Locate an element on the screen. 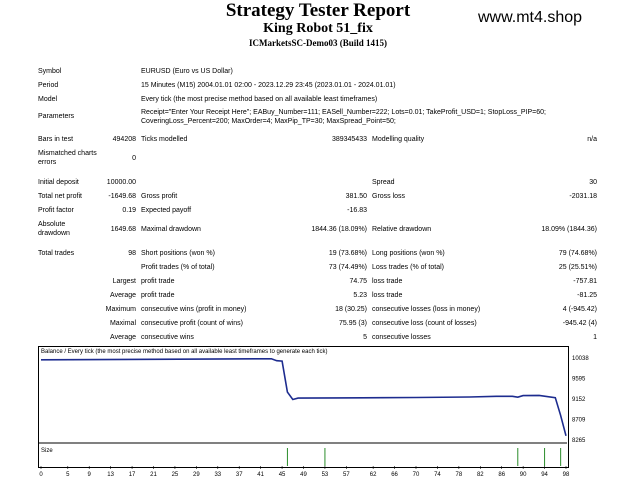 The image size is (640, 480). x-tick-label: 66 is located at coordinates (394, 475).